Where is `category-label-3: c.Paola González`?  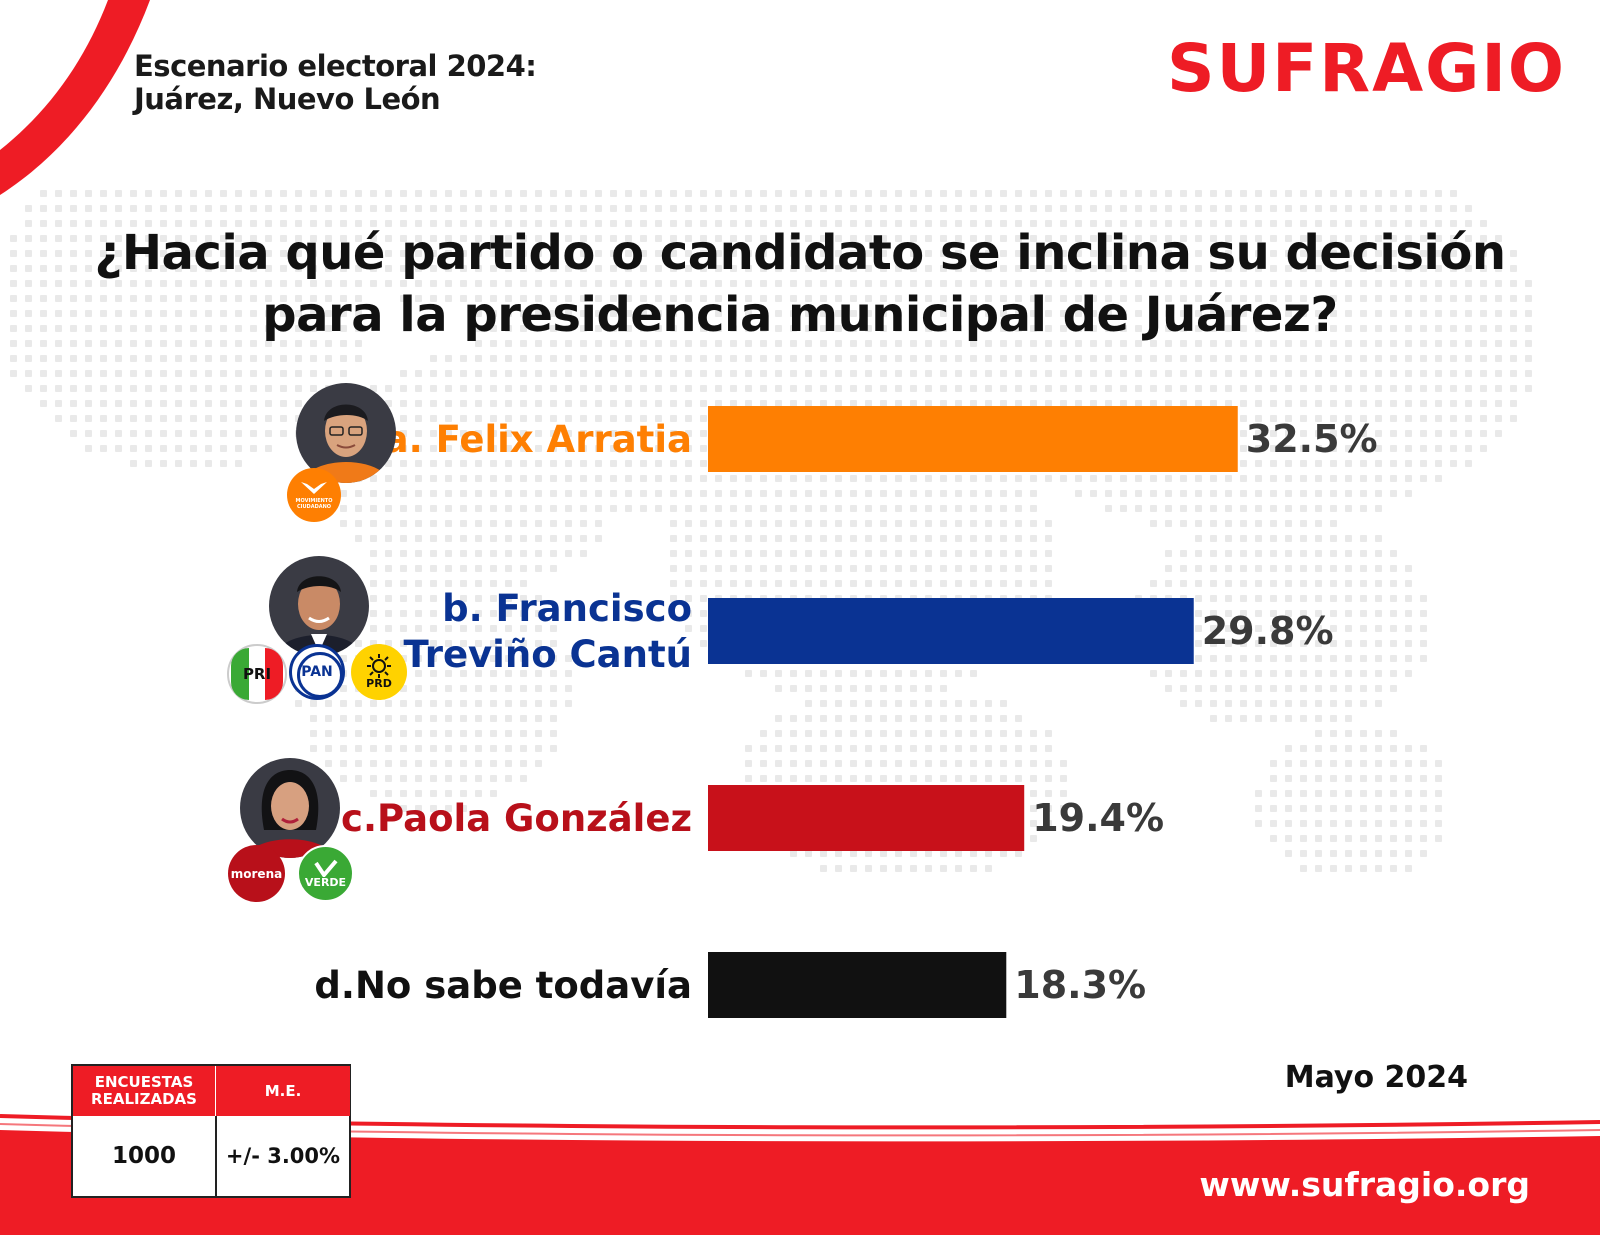
category-label-3: c.Paola González is located at coordinates (516, 818).